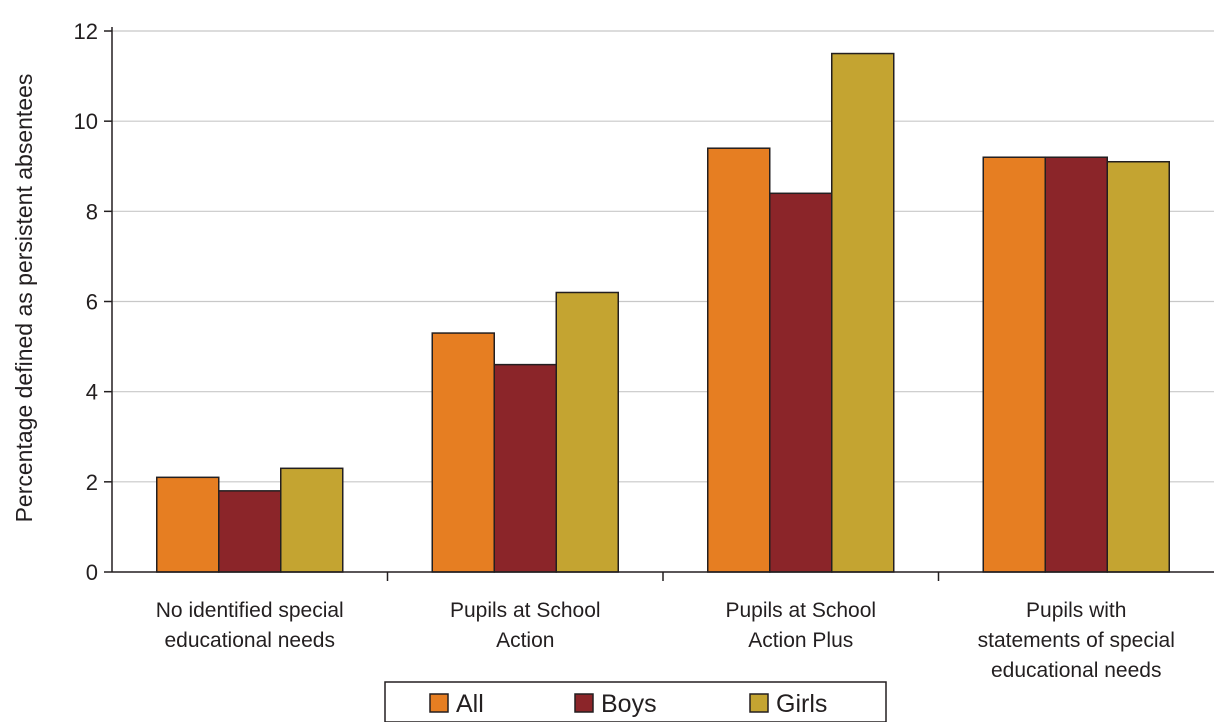 This screenshot has width=1214, height=722. What do you see at coordinates (470, 704) in the screenshot?
I see `legend-label-all: All` at bounding box center [470, 704].